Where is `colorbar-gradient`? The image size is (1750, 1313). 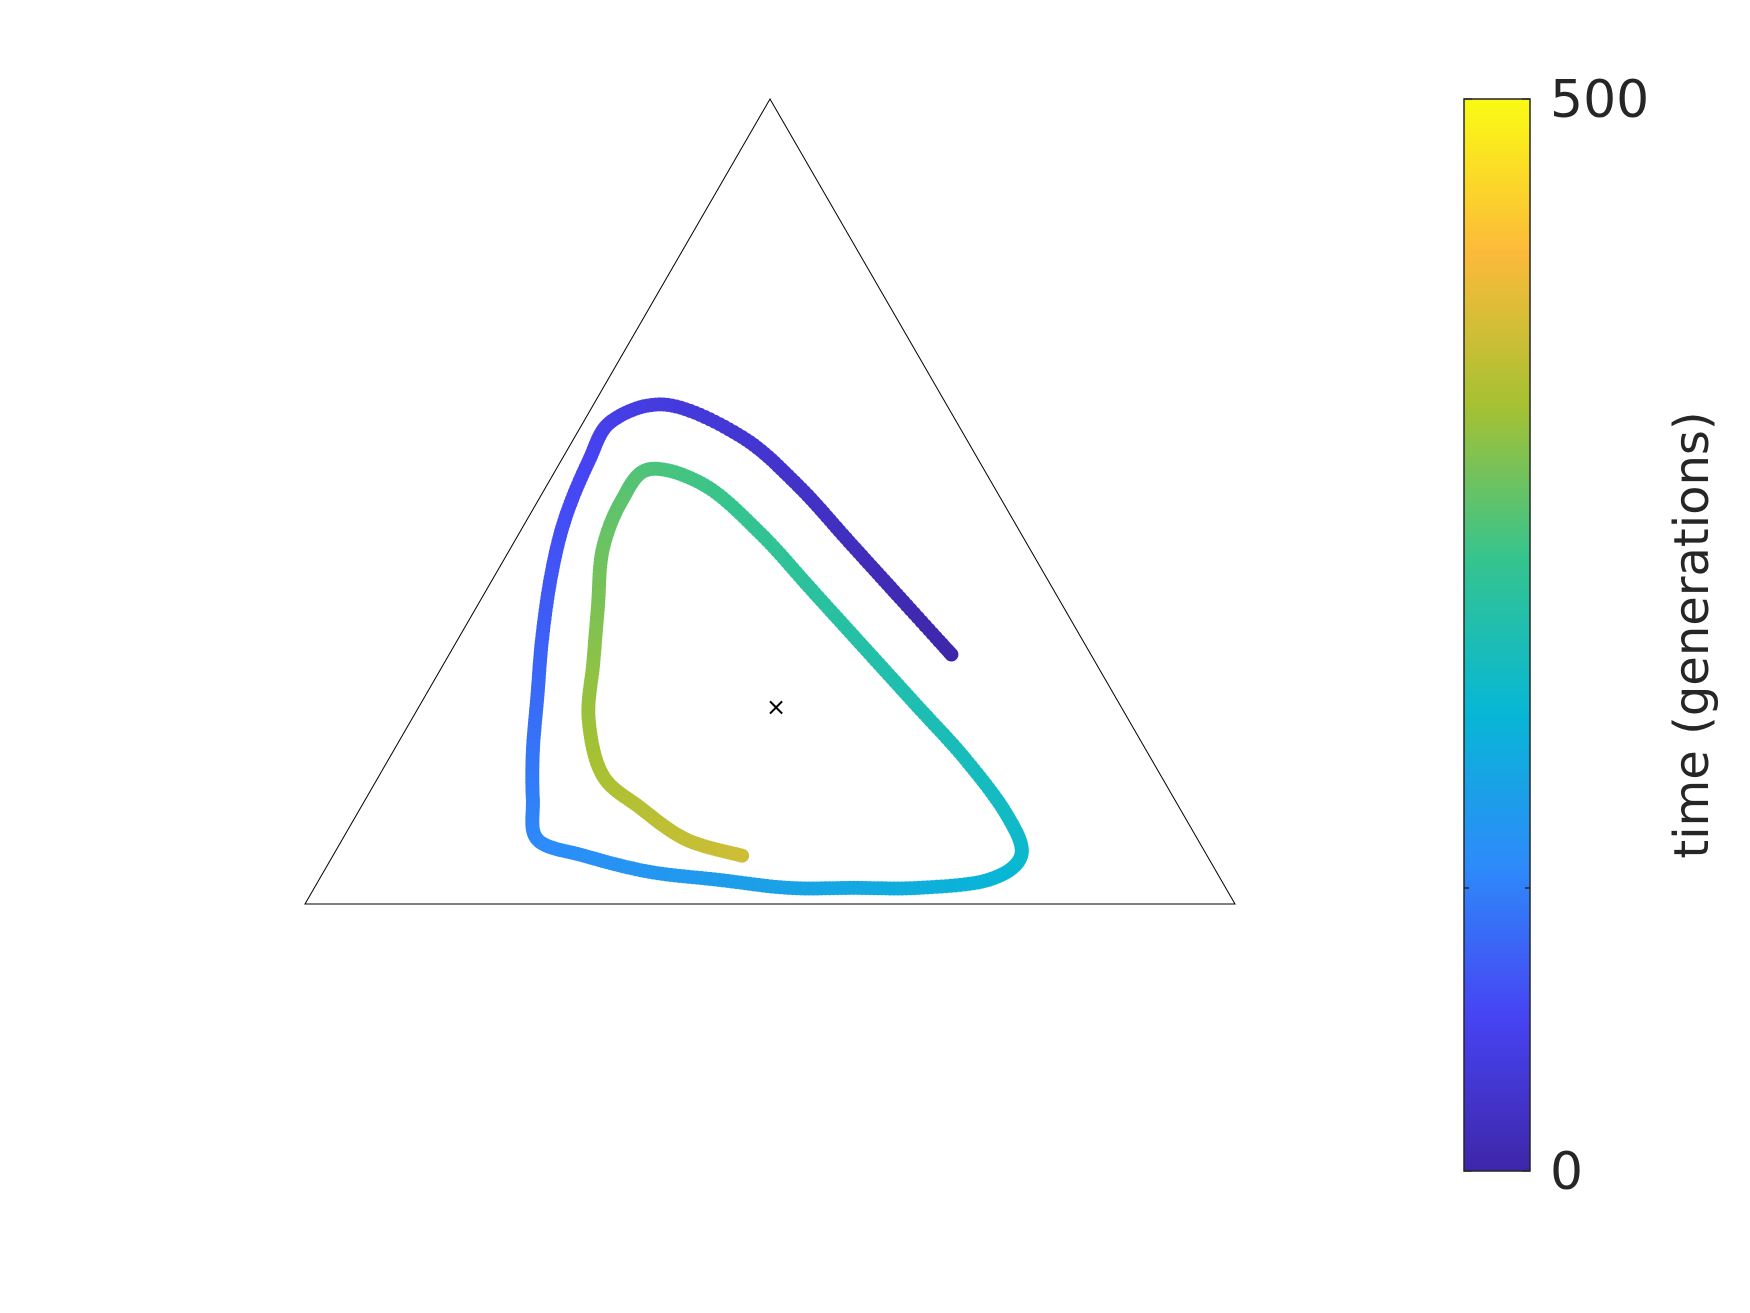
colorbar-gradient is located at coordinates (1497, 635).